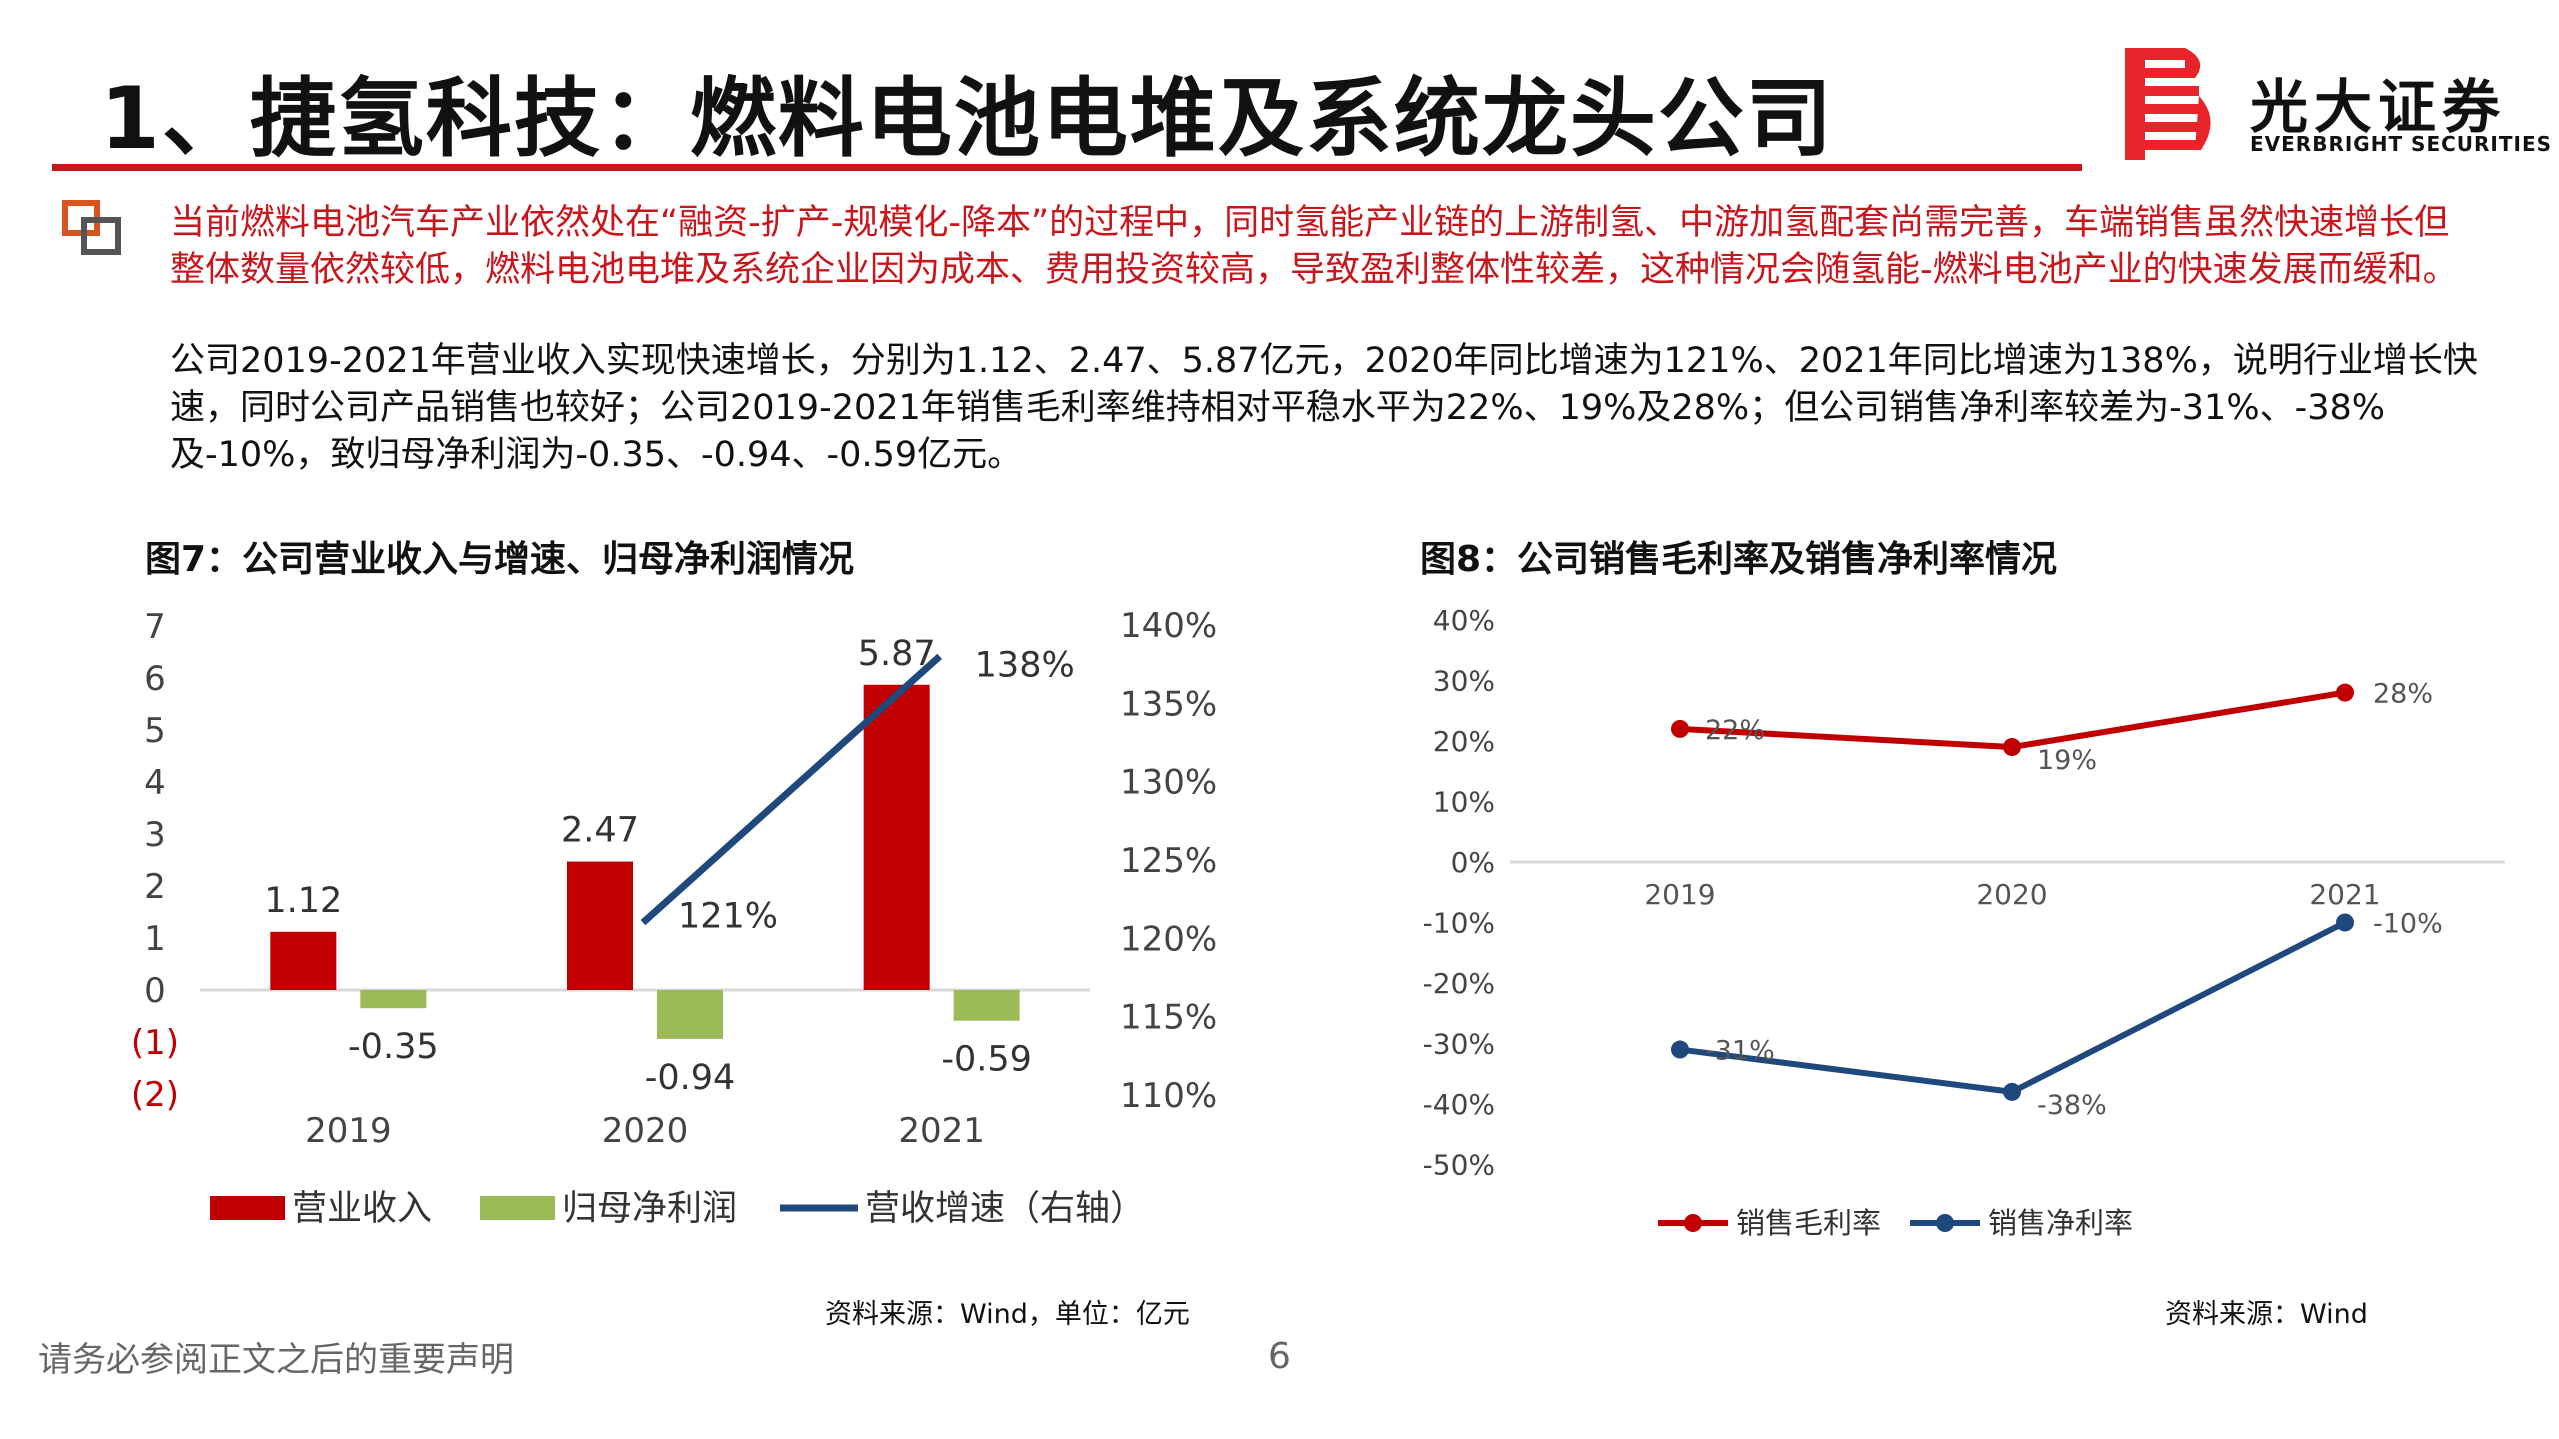 The image size is (2559, 1439). Describe the element at coordinates (2408, 924) in the screenshot. I see `net-margin-data-label: -10%` at that location.